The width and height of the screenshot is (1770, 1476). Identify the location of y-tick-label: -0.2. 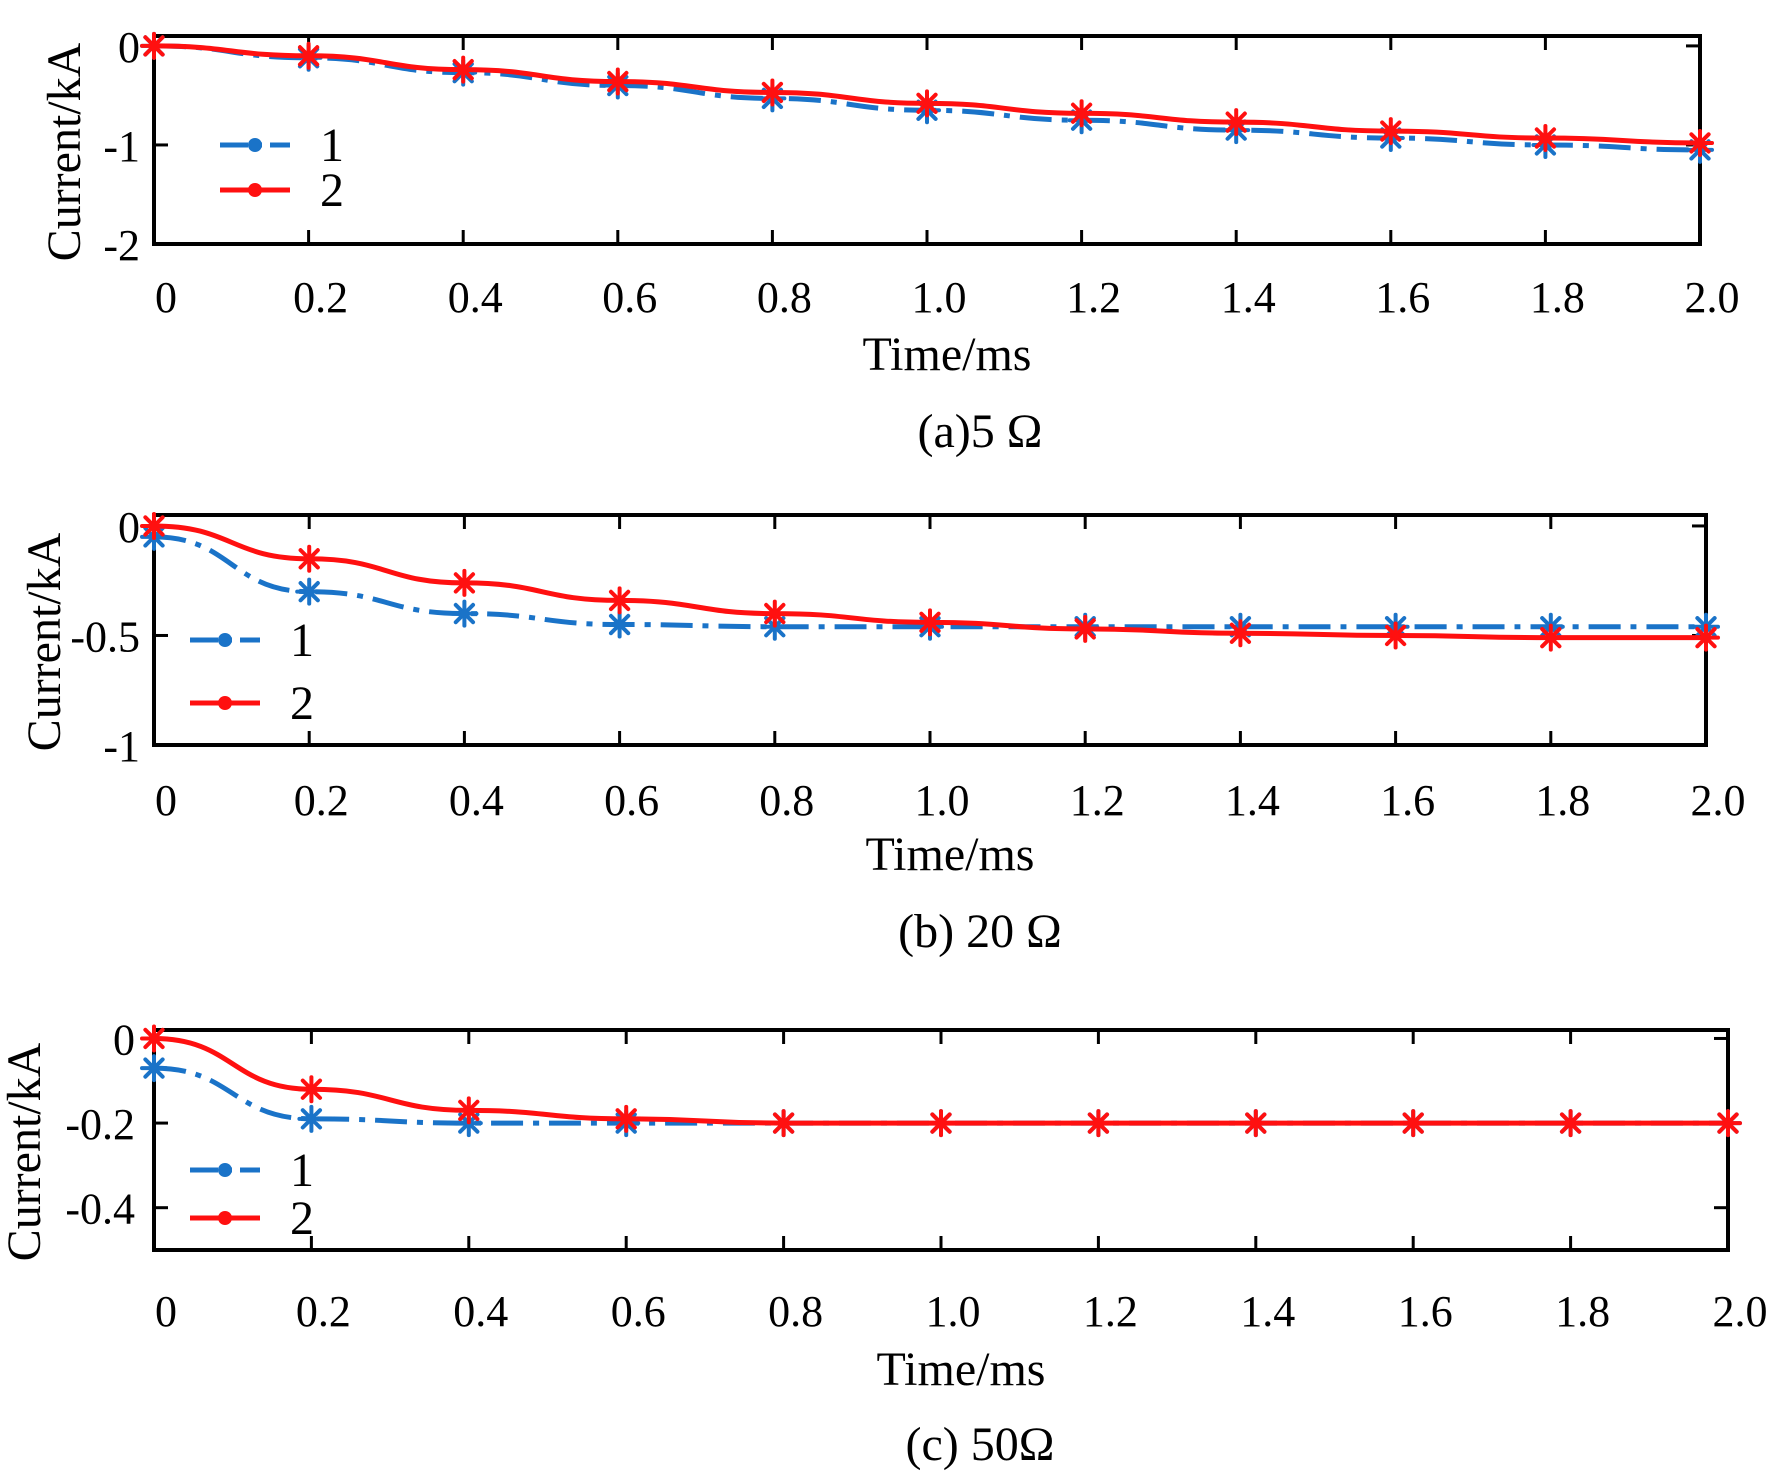
(100, 1124).